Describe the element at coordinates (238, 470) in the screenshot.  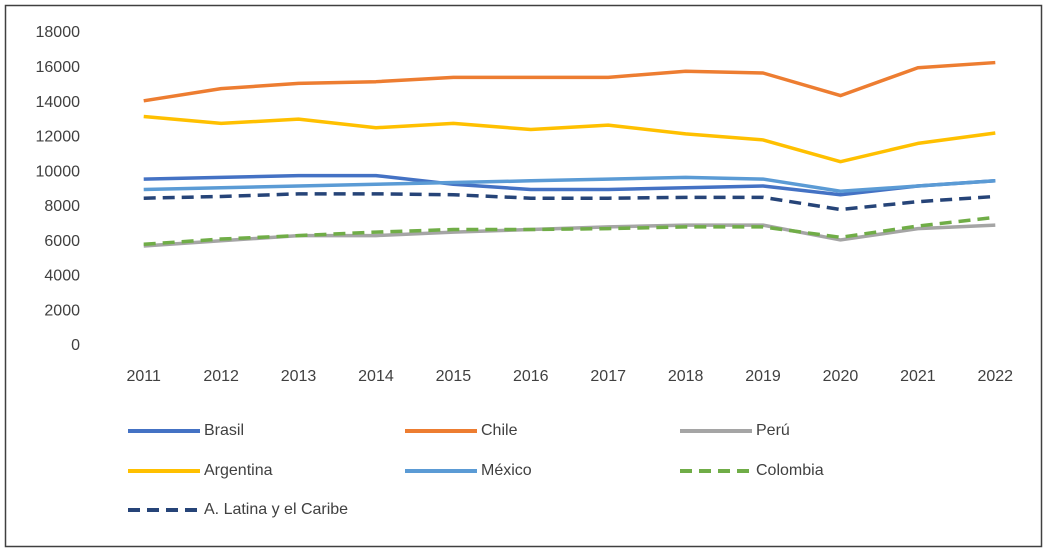
I see `legend-label: Argentina` at that location.